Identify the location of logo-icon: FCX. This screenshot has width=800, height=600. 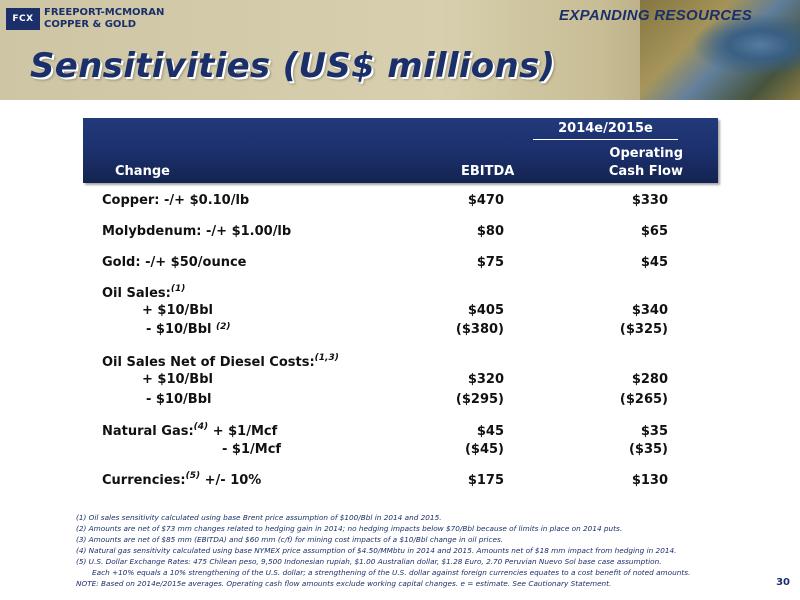
(23, 19).